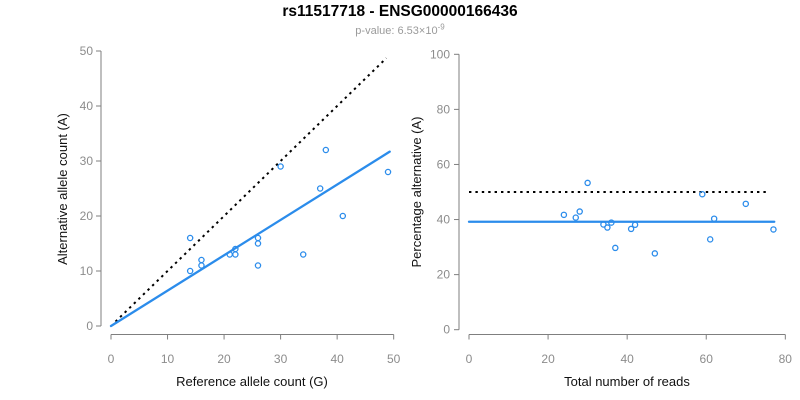  I want to click on x-tick-label: 60, so click(707, 359).